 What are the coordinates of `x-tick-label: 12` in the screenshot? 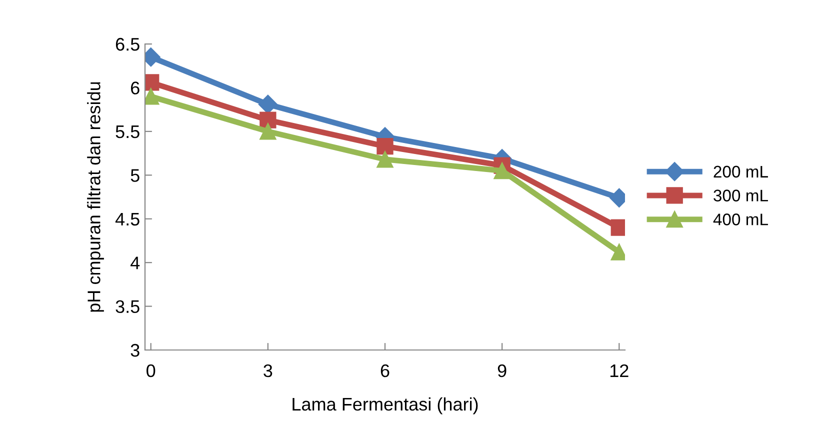 It's located at (619, 370).